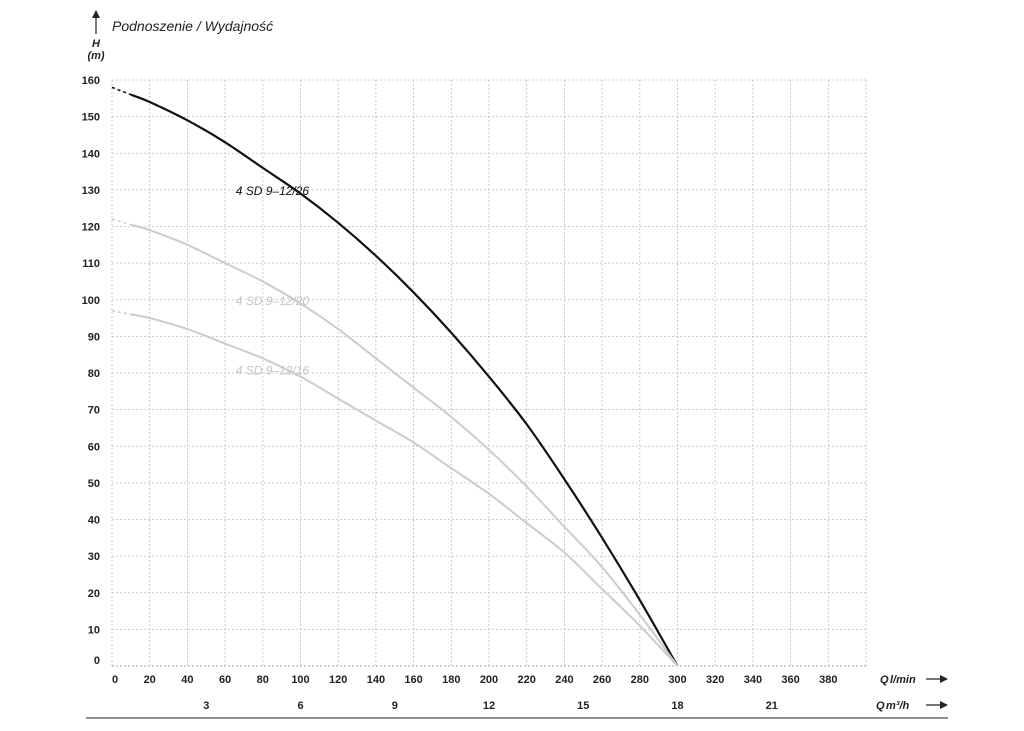  Describe the element at coordinates (94, 594) in the screenshot. I see `y-tick-label: 20` at that location.